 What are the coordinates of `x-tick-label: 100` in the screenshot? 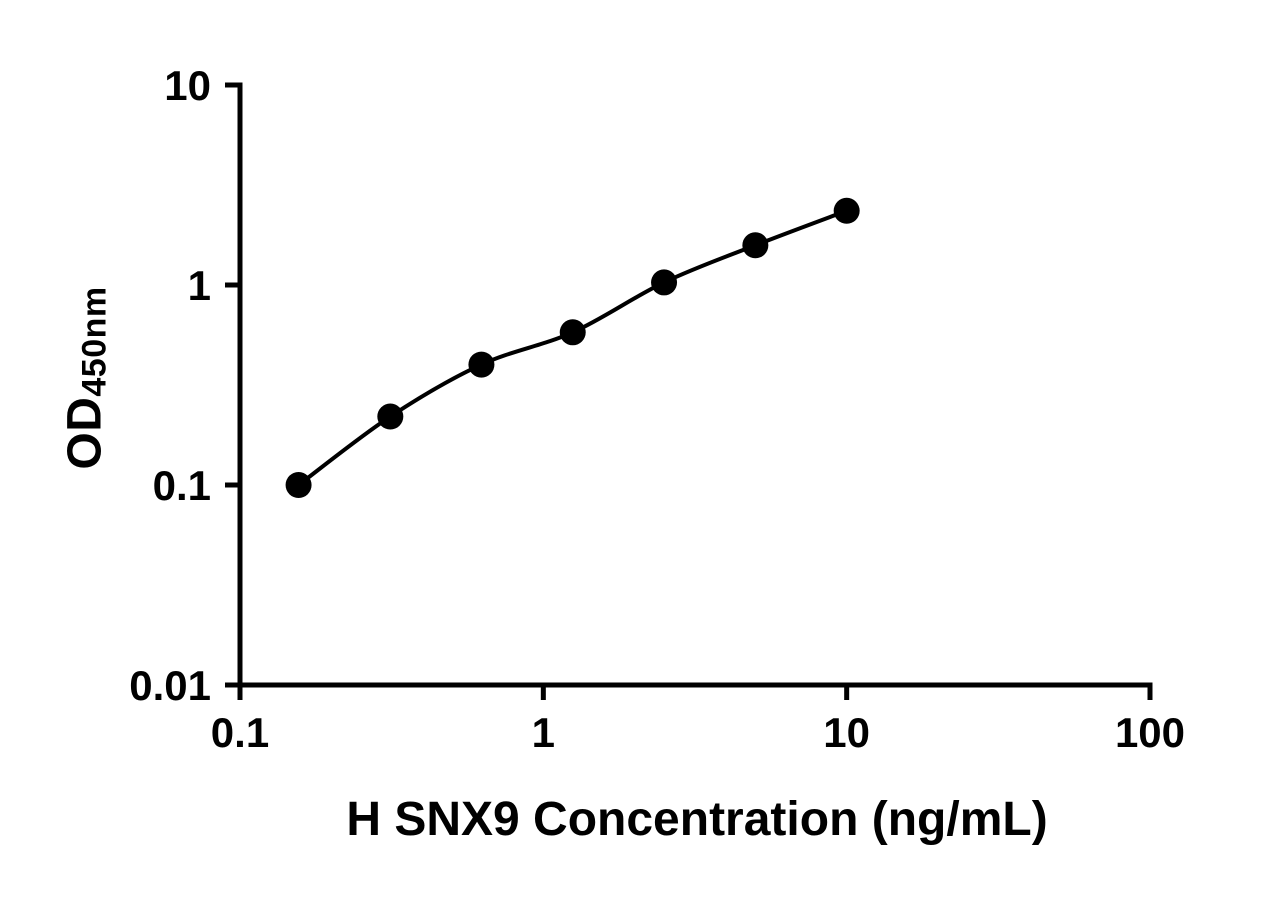 It's located at (1150, 732).